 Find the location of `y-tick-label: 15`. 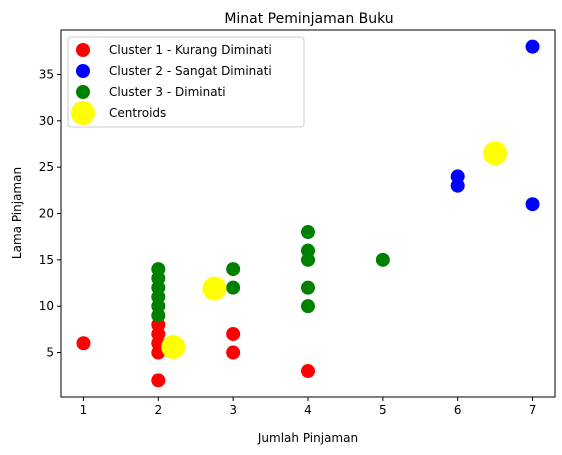

y-tick-label: 15 is located at coordinates (46, 260).